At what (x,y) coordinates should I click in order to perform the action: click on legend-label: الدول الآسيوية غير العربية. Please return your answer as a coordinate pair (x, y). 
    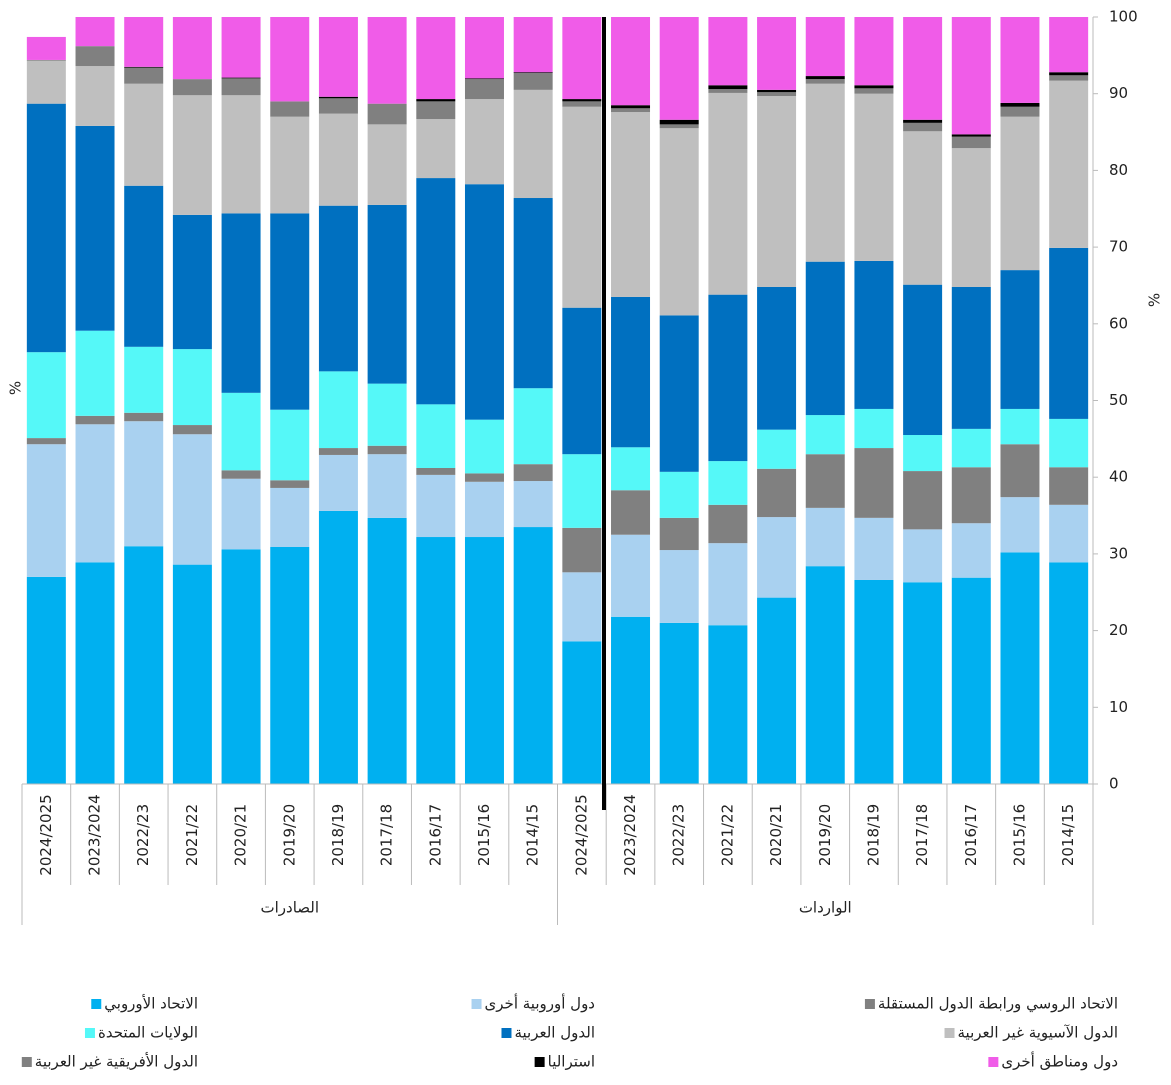
    Looking at the image, I should click on (1038, 1033).